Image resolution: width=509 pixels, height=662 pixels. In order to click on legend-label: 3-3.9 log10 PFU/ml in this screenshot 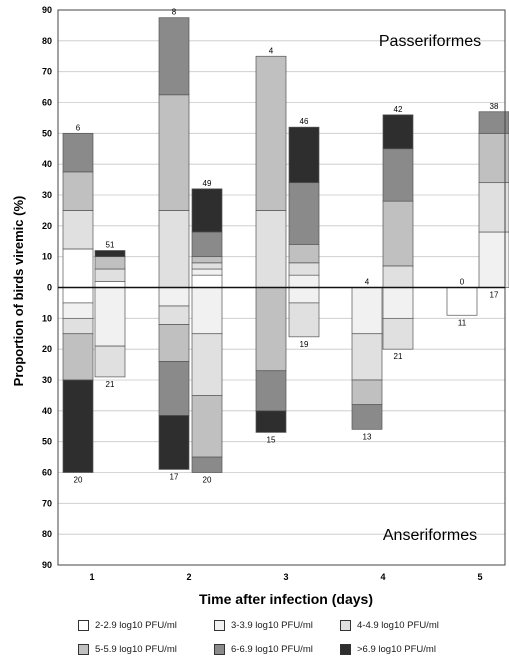, I will do `click(272, 625)`.